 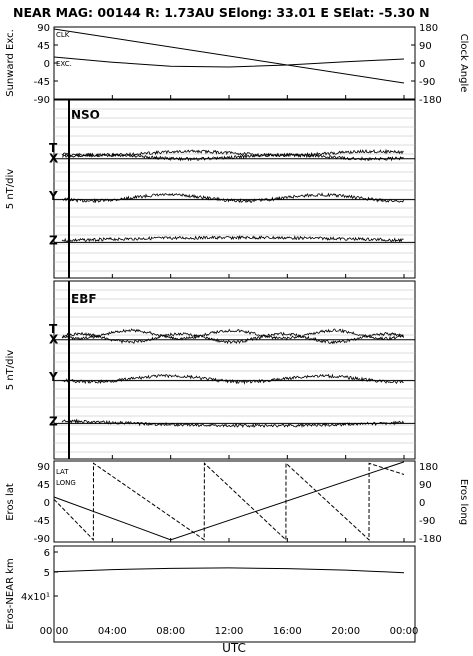 I want to click on panel5-tick-label: 5, so click(x=47, y=573).